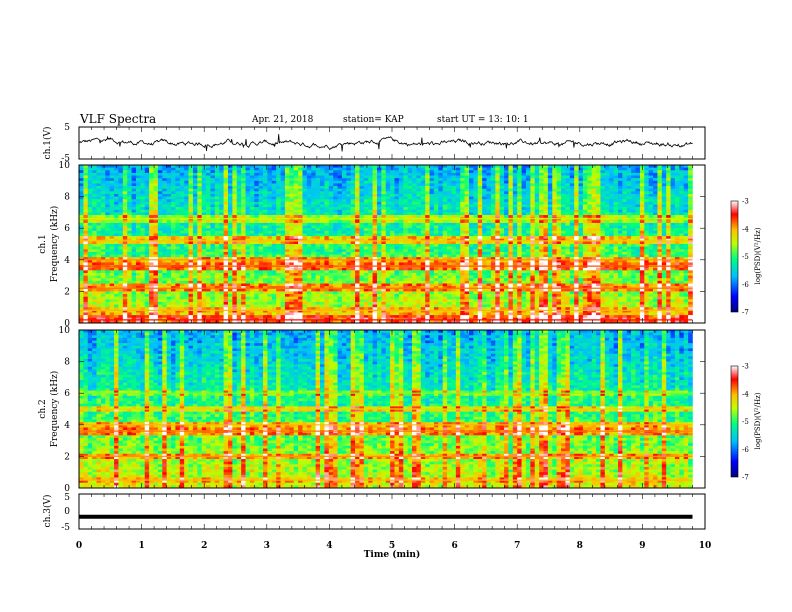 The image size is (792, 612). I want to click on start-time-label: start UT = 13: 10: 1, so click(483, 120).